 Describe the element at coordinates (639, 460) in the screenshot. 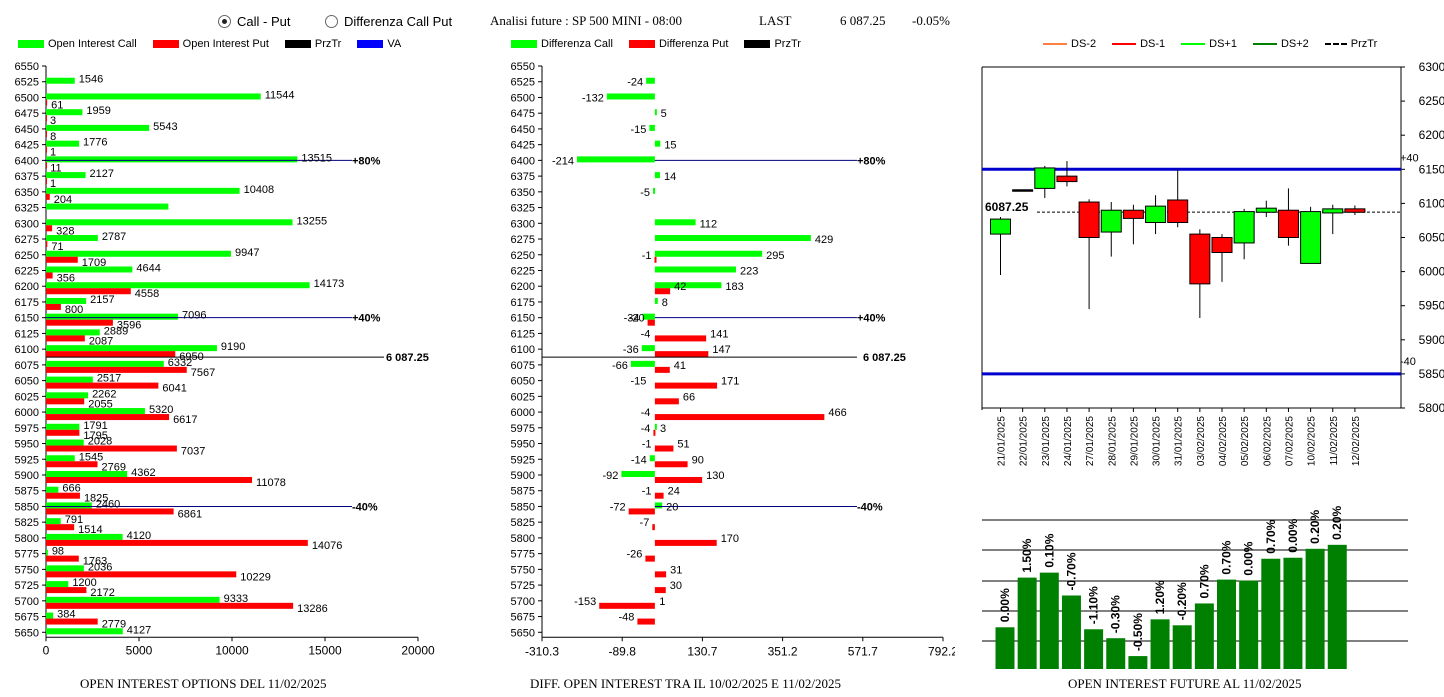

I see `diff-value-label: -14` at that location.